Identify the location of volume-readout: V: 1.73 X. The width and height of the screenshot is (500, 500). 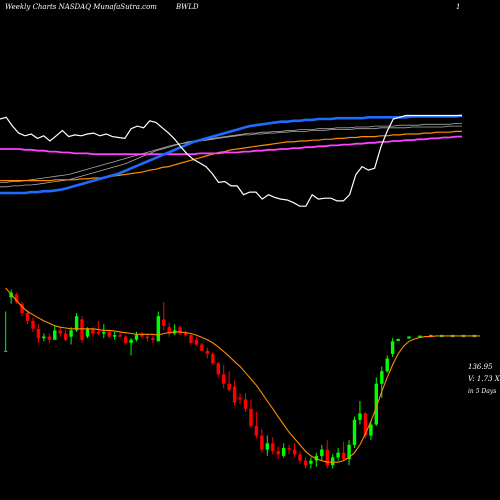
(484, 379).